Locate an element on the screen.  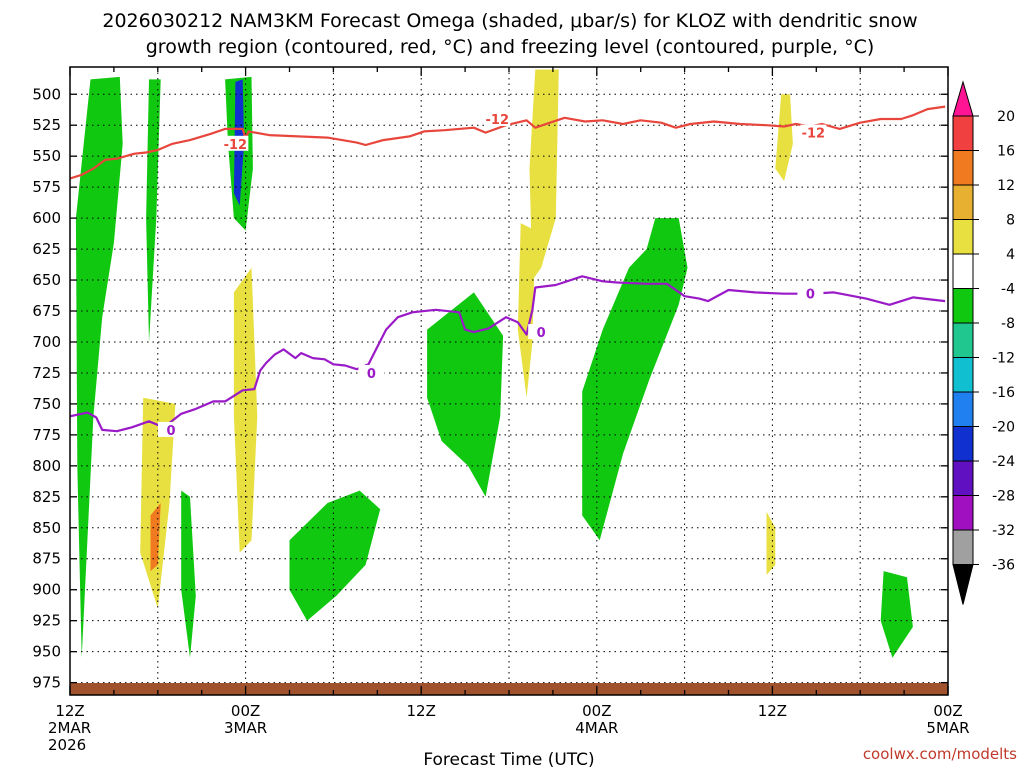
y-tick-label: 900 is located at coordinates (46, 590).